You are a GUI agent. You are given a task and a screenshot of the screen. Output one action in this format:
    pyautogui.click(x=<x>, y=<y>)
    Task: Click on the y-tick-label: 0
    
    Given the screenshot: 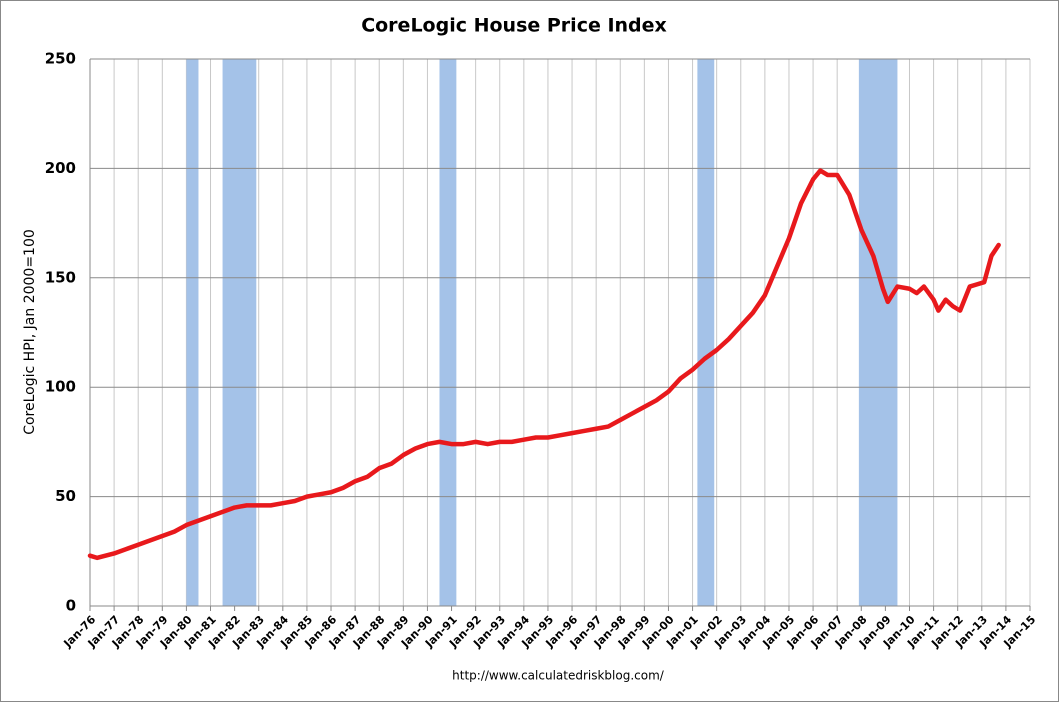 What is the action you would take?
    pyautogui.click(x=71, y=606)
    